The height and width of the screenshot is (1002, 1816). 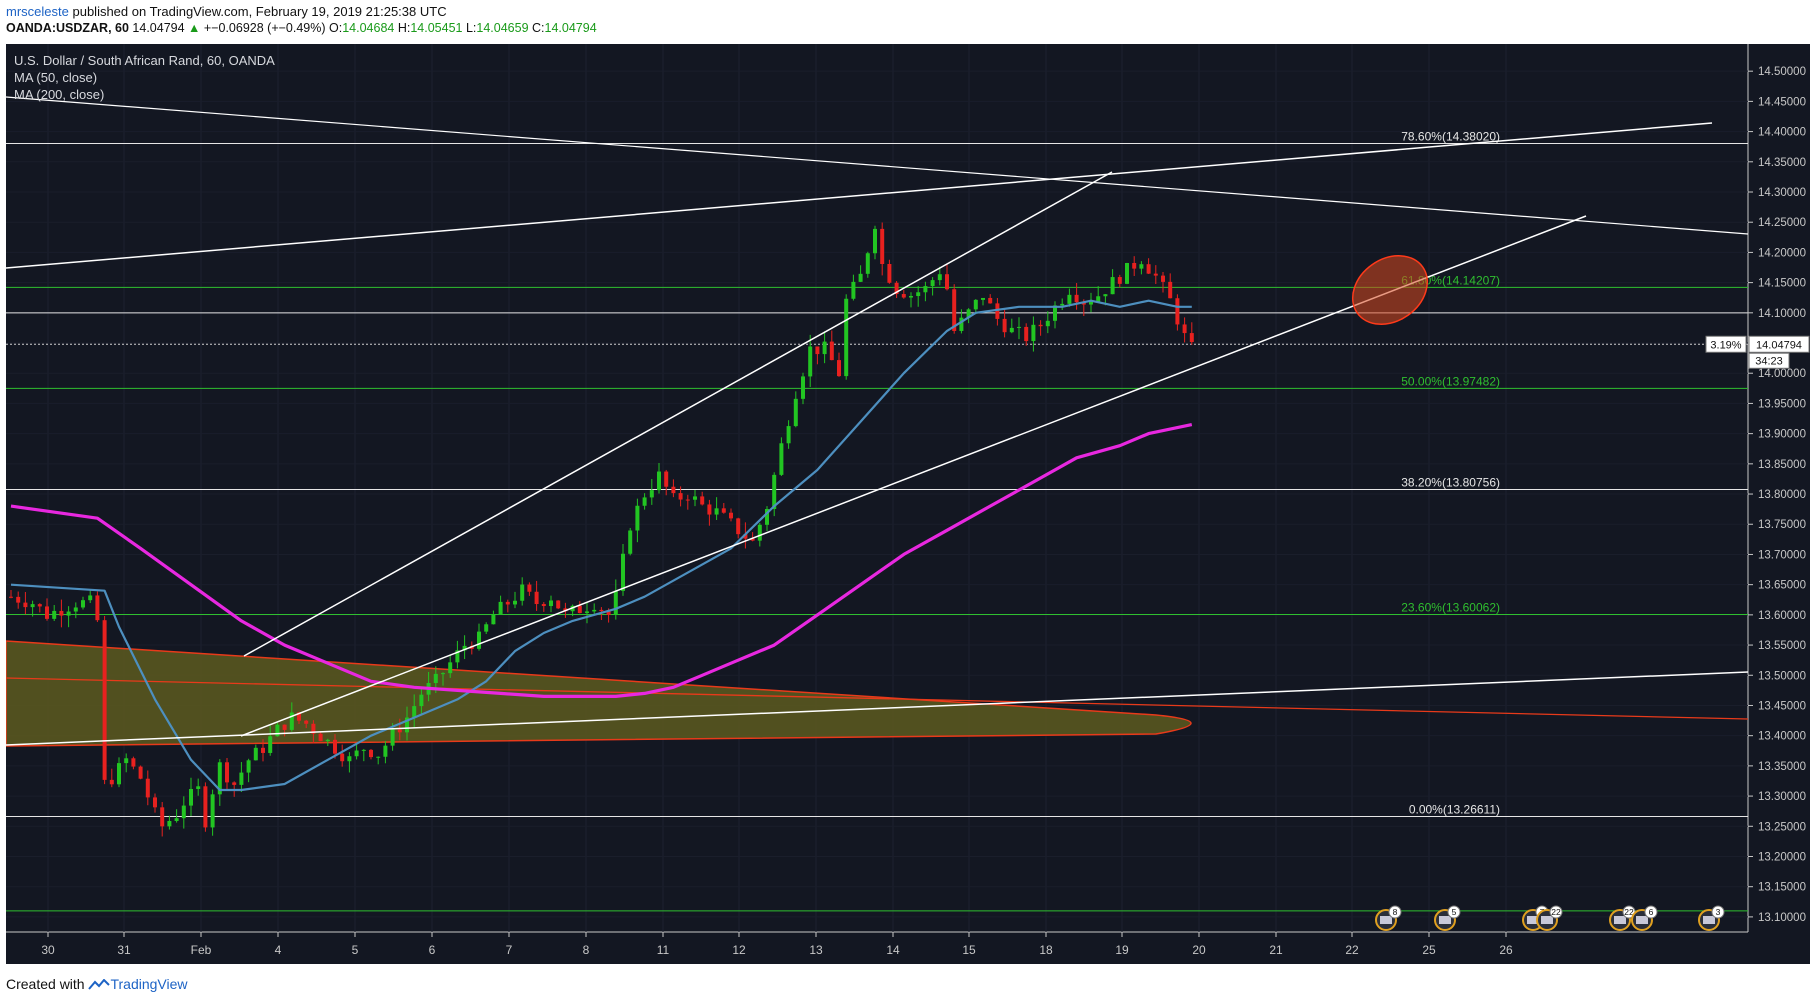 What do you see at coordinates (1711, 918) in the screenshot?
I see `event-marker: 3` at bounding box center [1711, 918].